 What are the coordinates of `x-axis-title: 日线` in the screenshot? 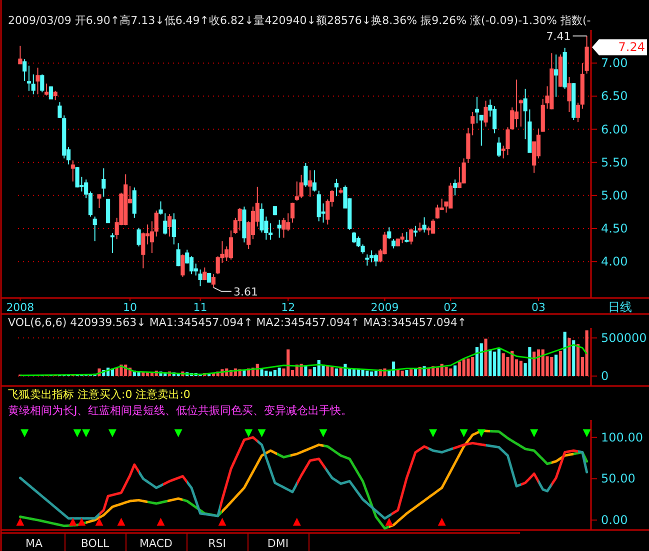 It's located at (620, 307).